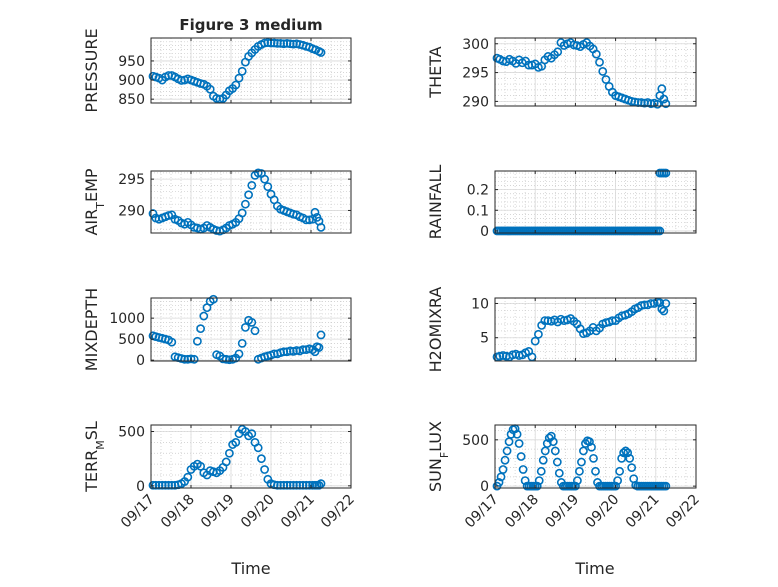 The image size is (778, 587). Describe the element at coordinates (250, 25) in the screenshot. I see `figure-title: Figure 3 medium` at that location.